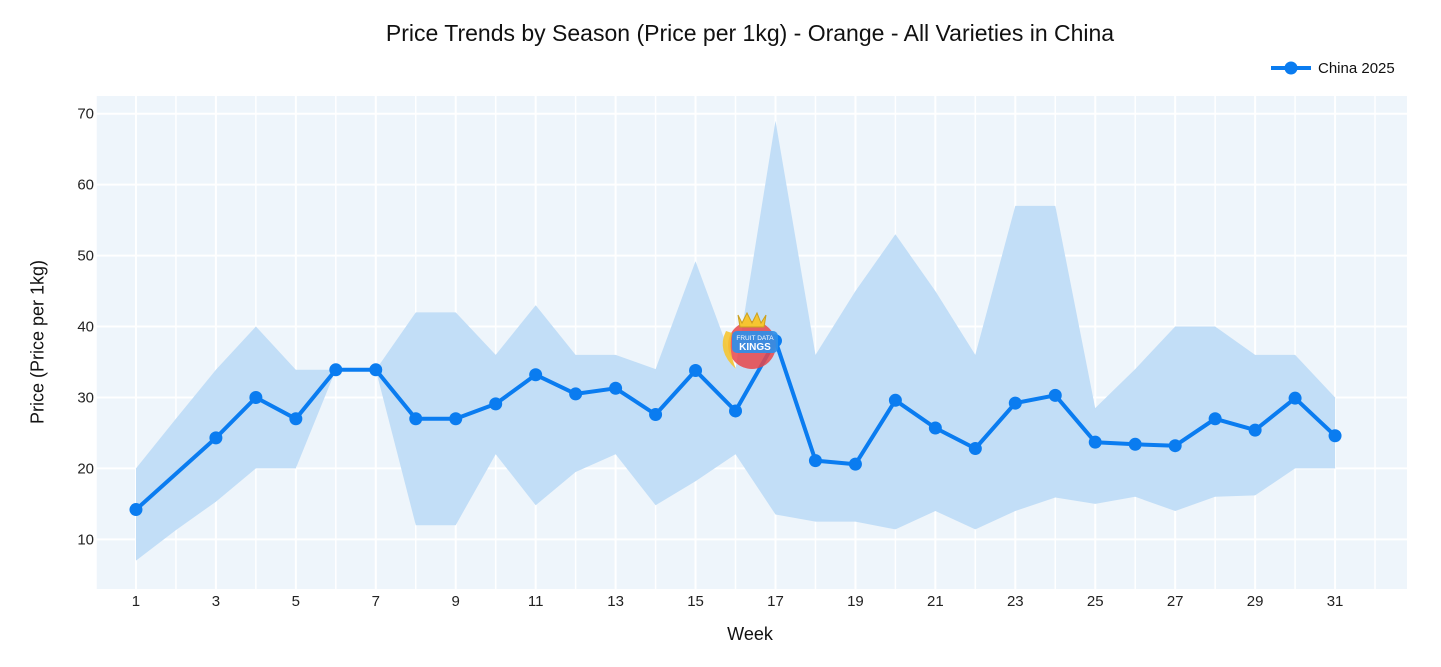 The width and height of the screenshot is (1441, 667). What do you see at coordinates (1015, 601) in the screenshot?
I see `x-tick-label: 23` at bounding box center [1015, 601].